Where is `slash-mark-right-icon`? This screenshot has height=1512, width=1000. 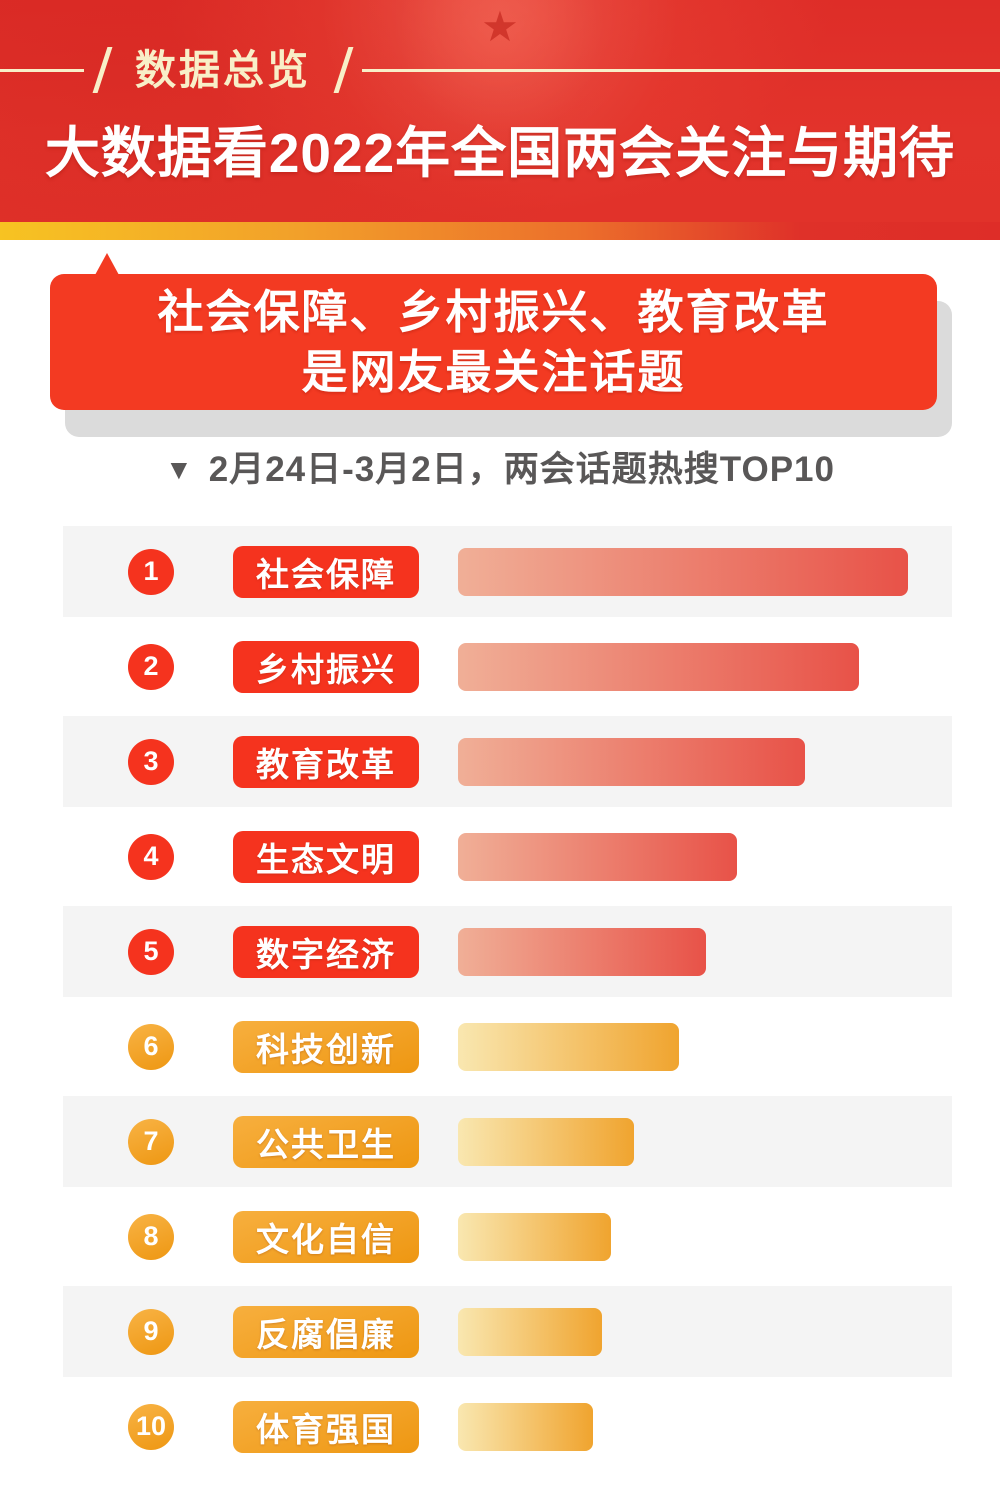
slash-mark-right-icon is located at coordinates (343, 70).